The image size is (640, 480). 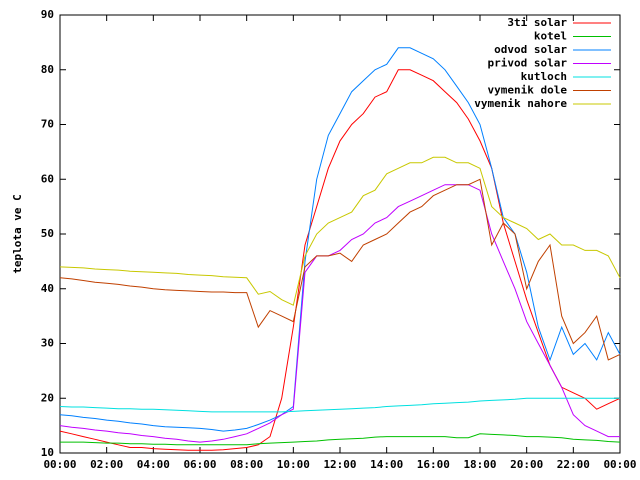 What do you see at coordinates (433, 464) in the screenshot?
I see `x-tick-label: 16:00` at bounding box center [433, 464].